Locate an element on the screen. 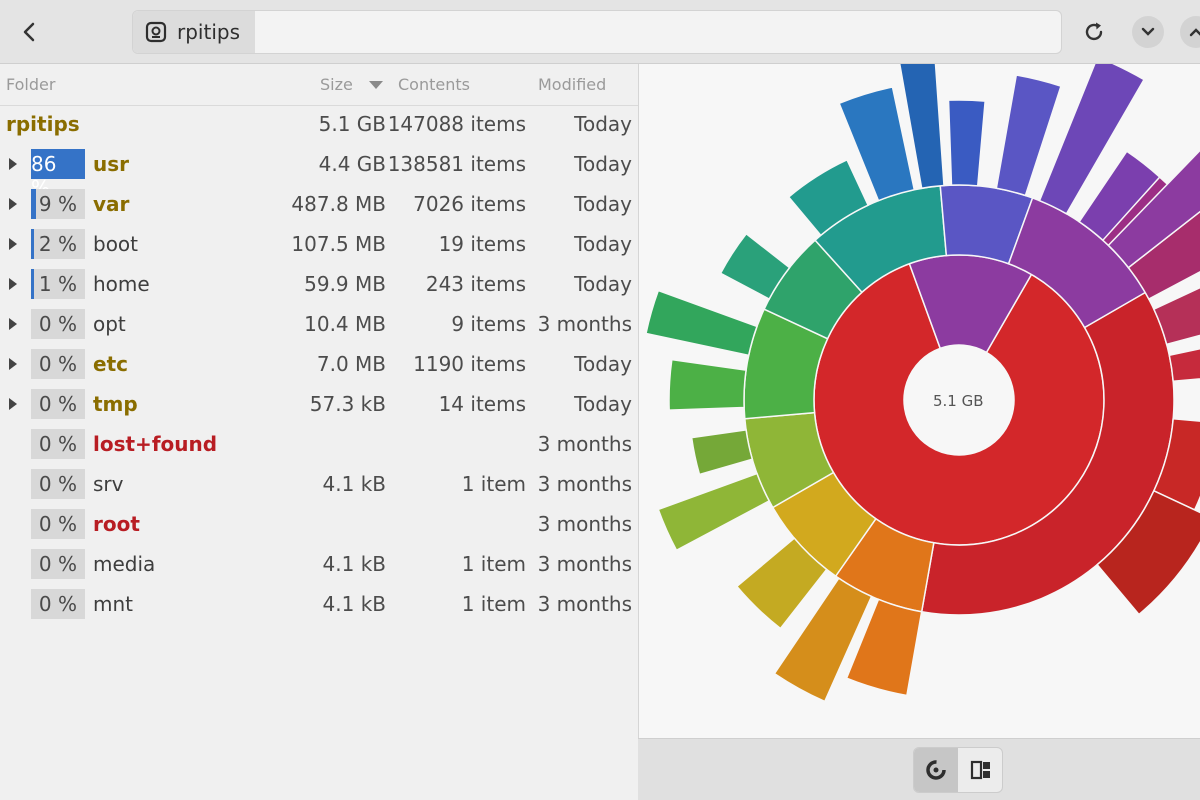  chart-footer is located at coordinates (919, 769).